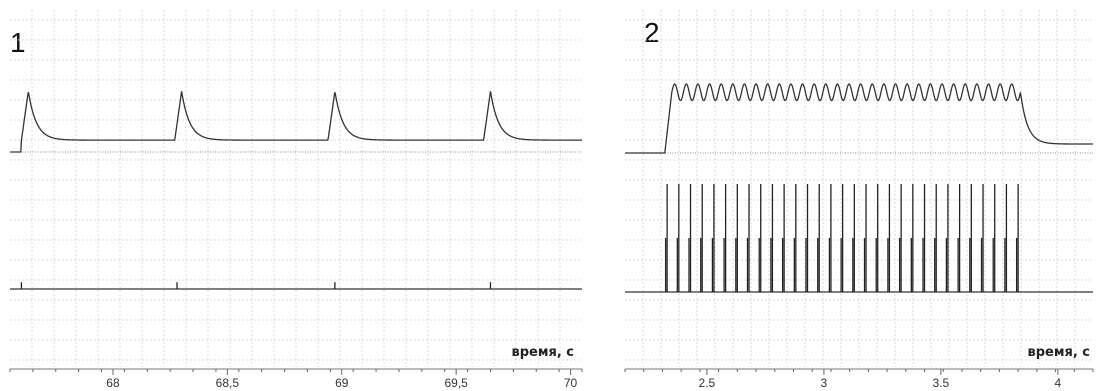 The width and height of the screenshot is (1098, 391). Describe the element at coordinates (571, 383) in the screenshot. I see `panel-1-tick-label: 70` at that location.